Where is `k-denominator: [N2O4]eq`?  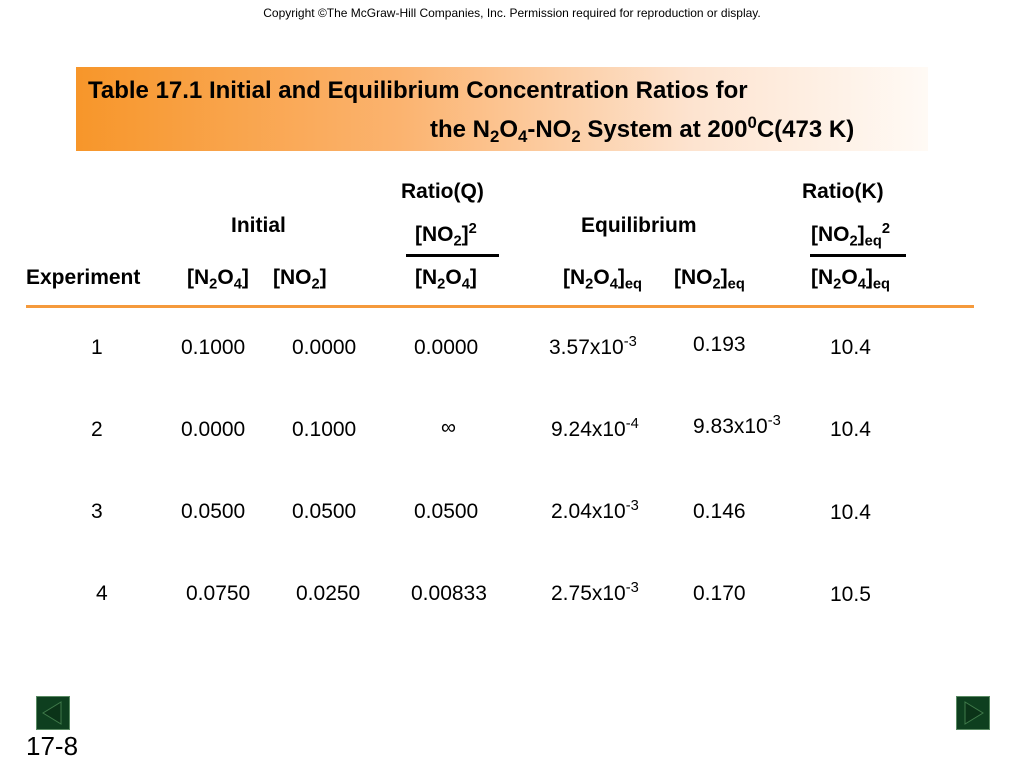 k-denominator: [N2O4]eq is located at coordinates (850, 279).